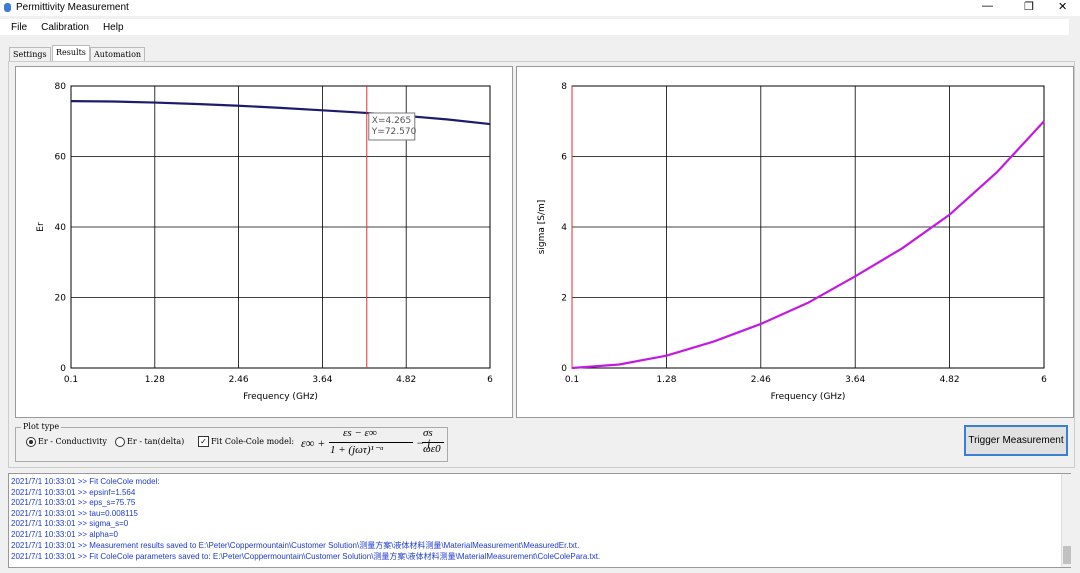 This screenshot has height=573, width=1080. Describe the element at coordinates (987, 6) in the screenshot. I see `minimize: —` at that location.